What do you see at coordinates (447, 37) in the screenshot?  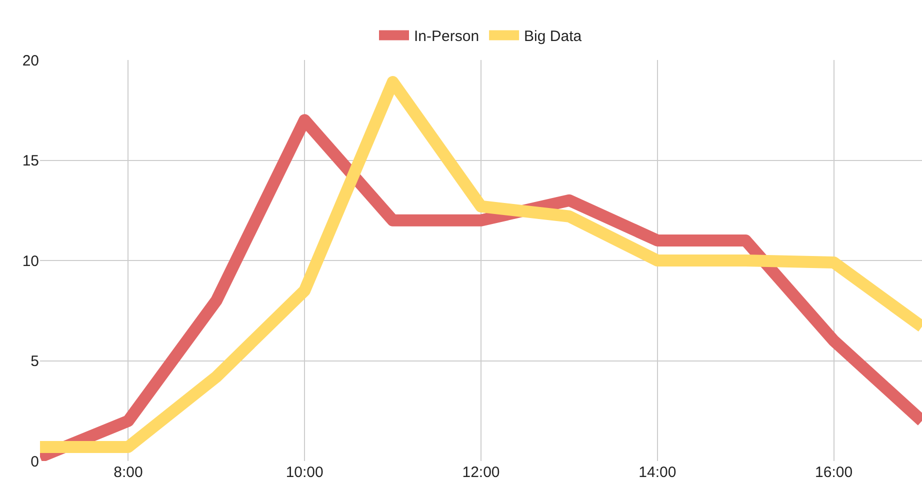 I see `legend-label: In-Person` at bounding box center [447, 37].